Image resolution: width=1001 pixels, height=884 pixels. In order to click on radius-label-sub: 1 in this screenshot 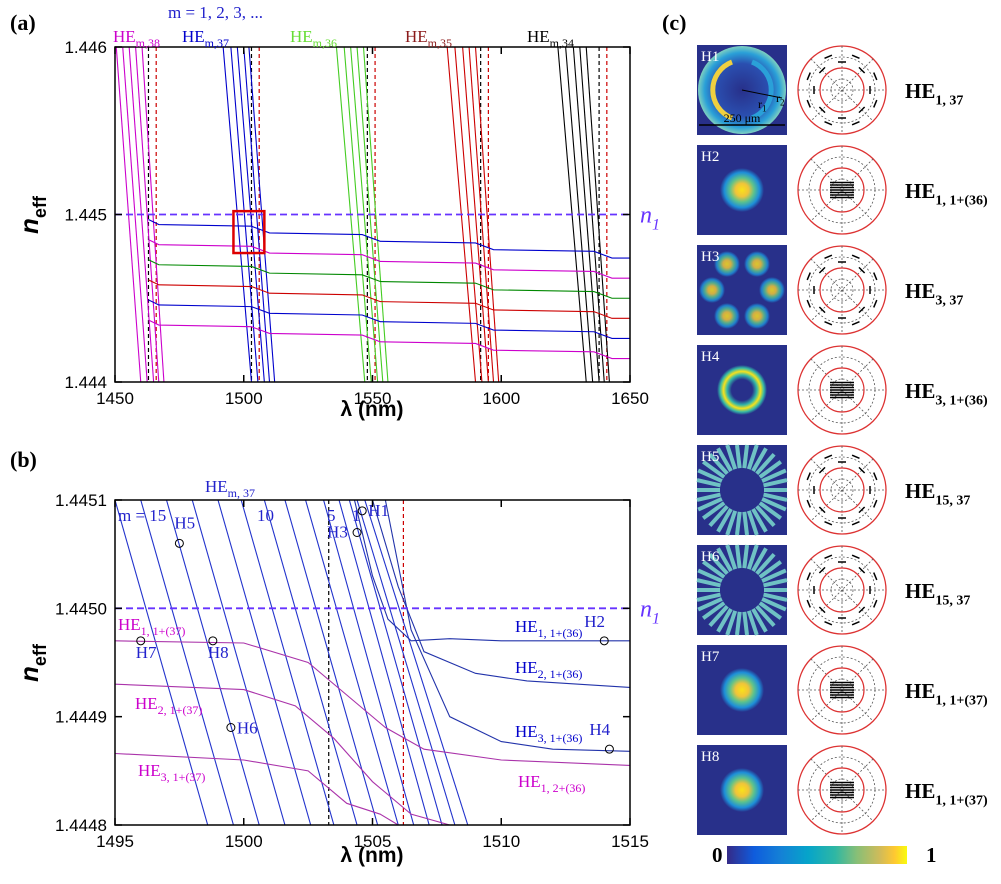, I will do `click(764, 109)`.